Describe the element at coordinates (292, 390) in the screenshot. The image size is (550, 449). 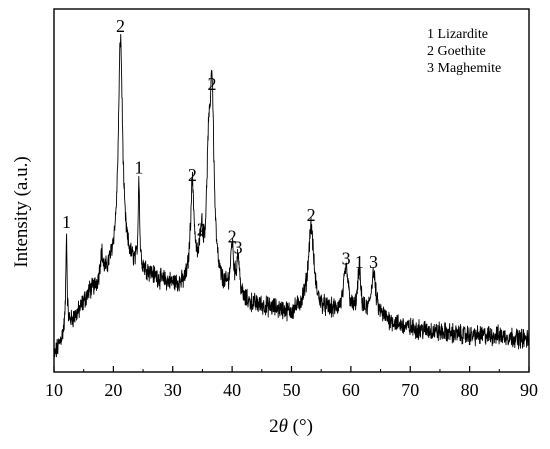
I see `x-tick-label: 50` at that location.